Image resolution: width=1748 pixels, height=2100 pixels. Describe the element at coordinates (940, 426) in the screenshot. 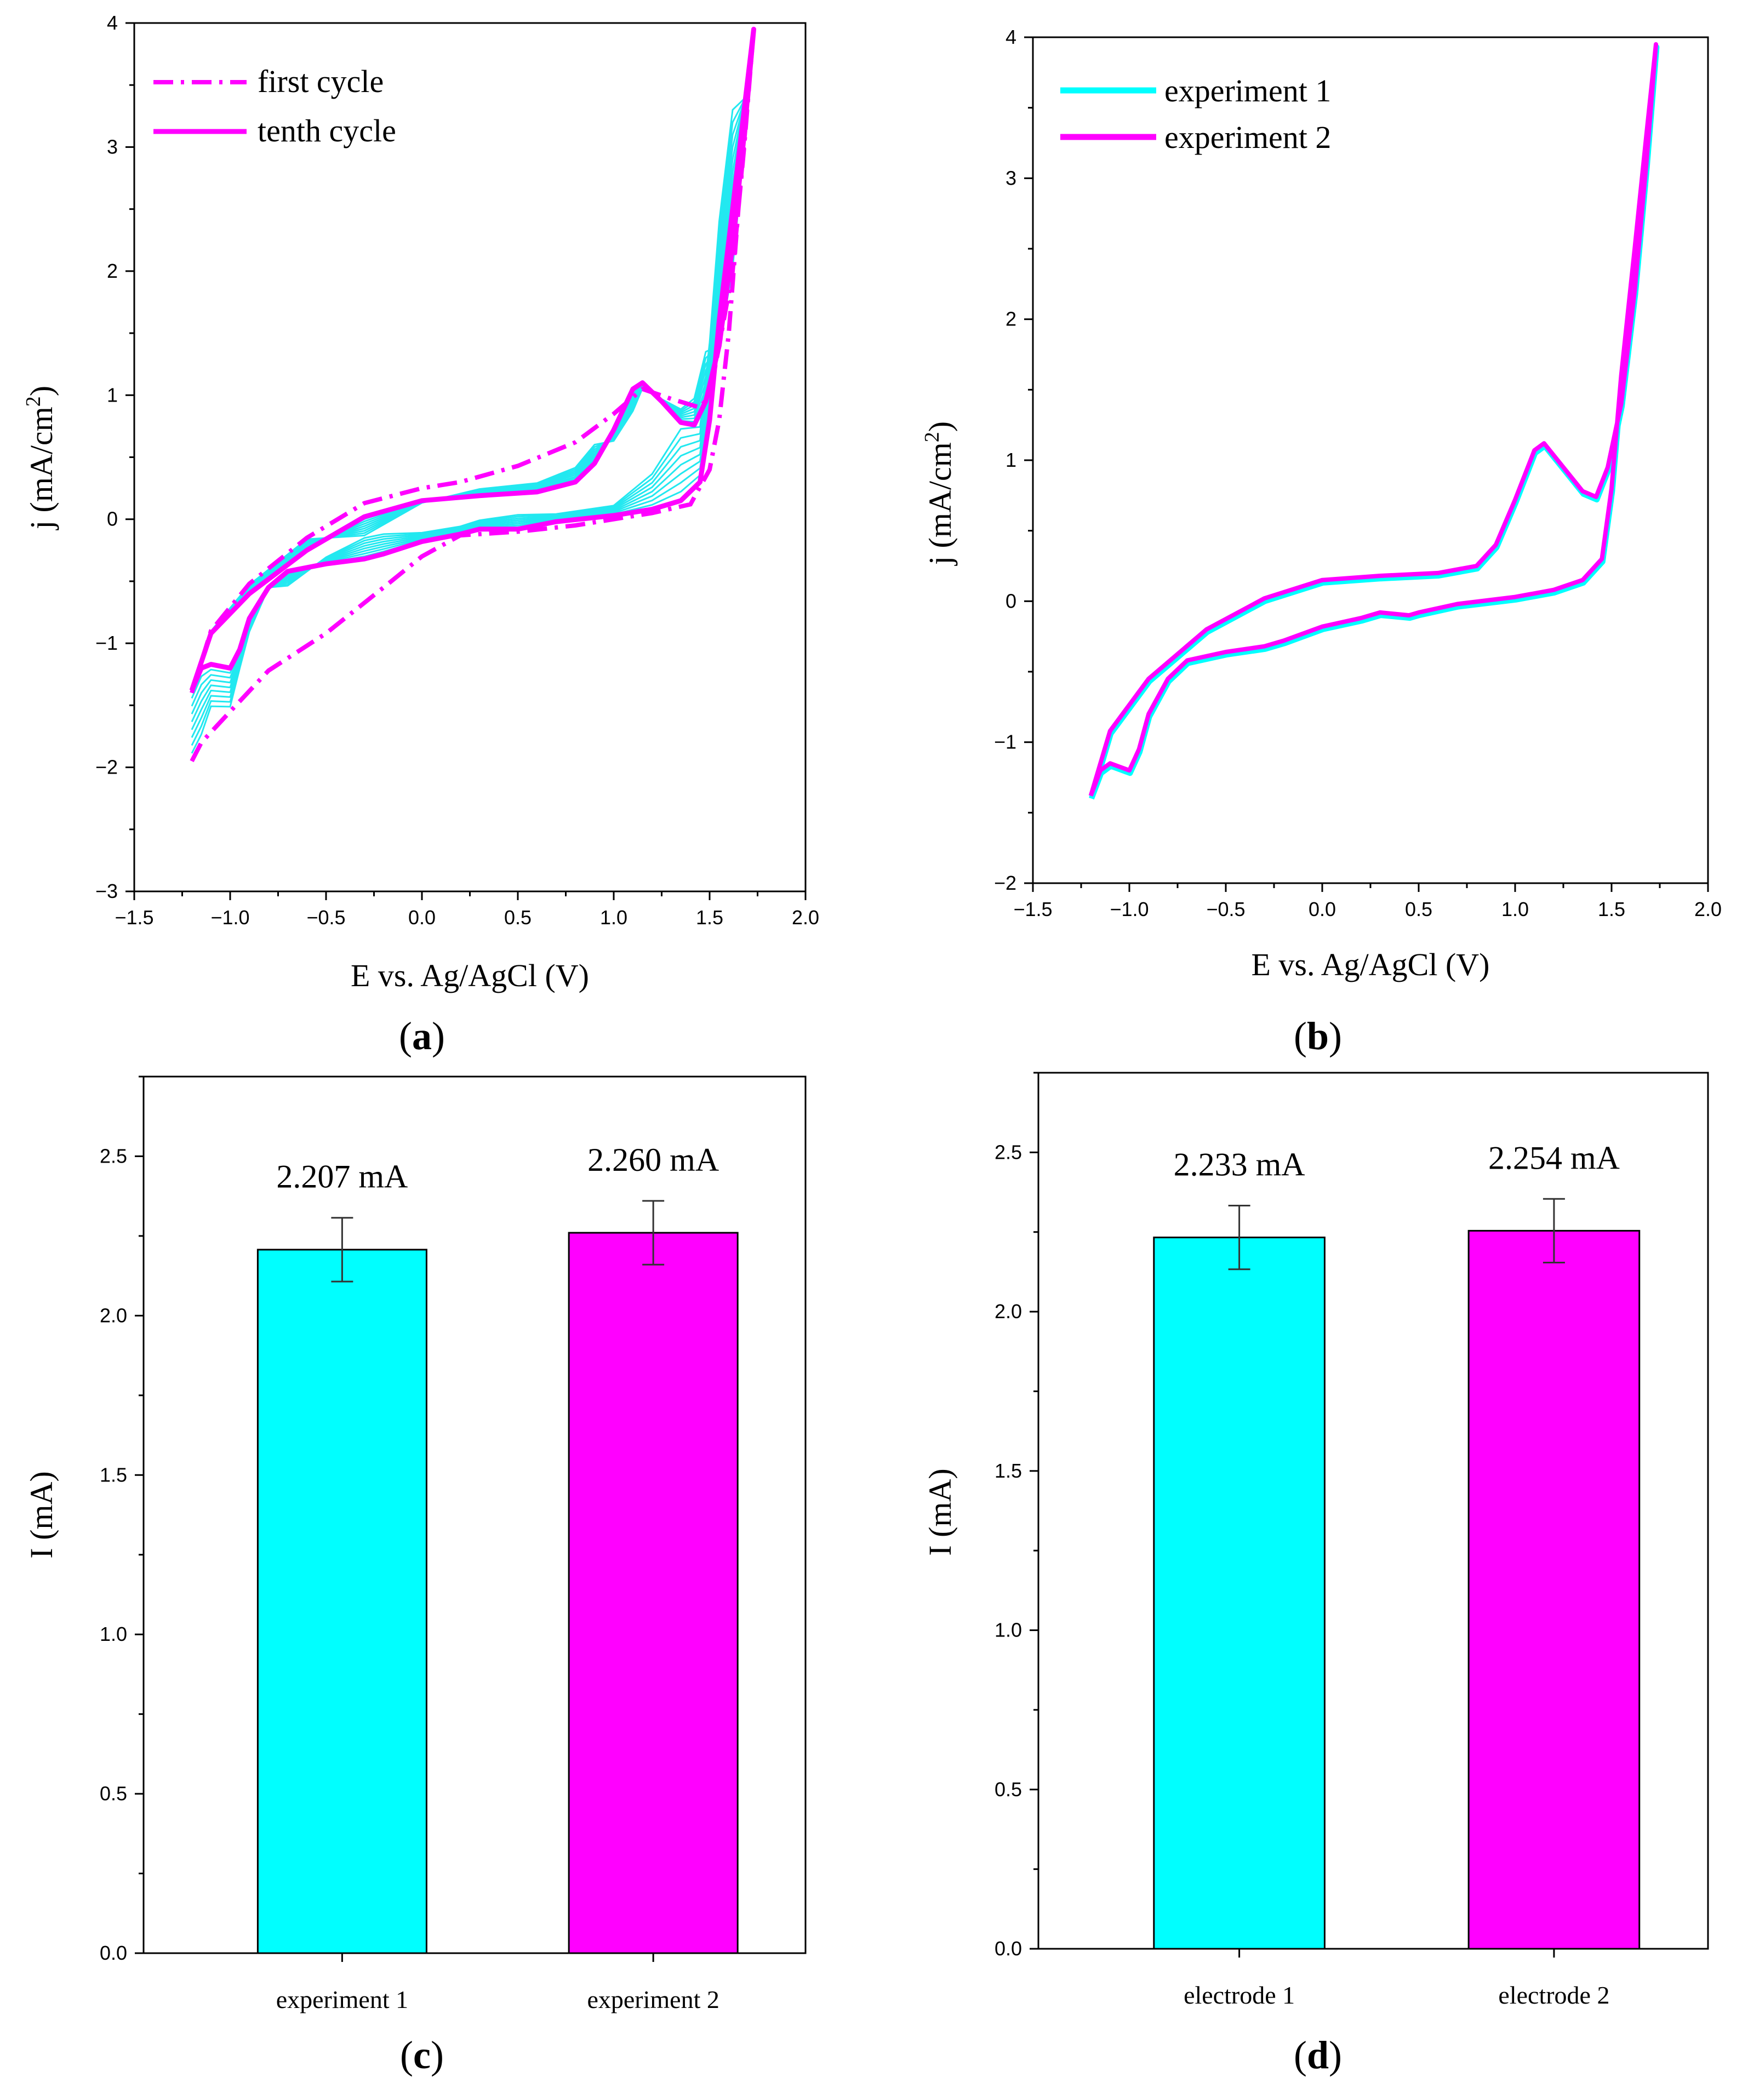

I see `ylabel-paren: )` at that location.